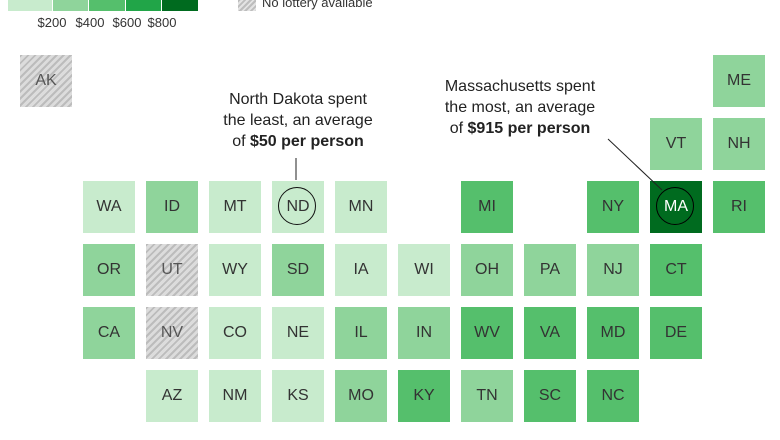 This screenshot has width=780, height=440. I want to click on state-label: MA, so click(676, 206).